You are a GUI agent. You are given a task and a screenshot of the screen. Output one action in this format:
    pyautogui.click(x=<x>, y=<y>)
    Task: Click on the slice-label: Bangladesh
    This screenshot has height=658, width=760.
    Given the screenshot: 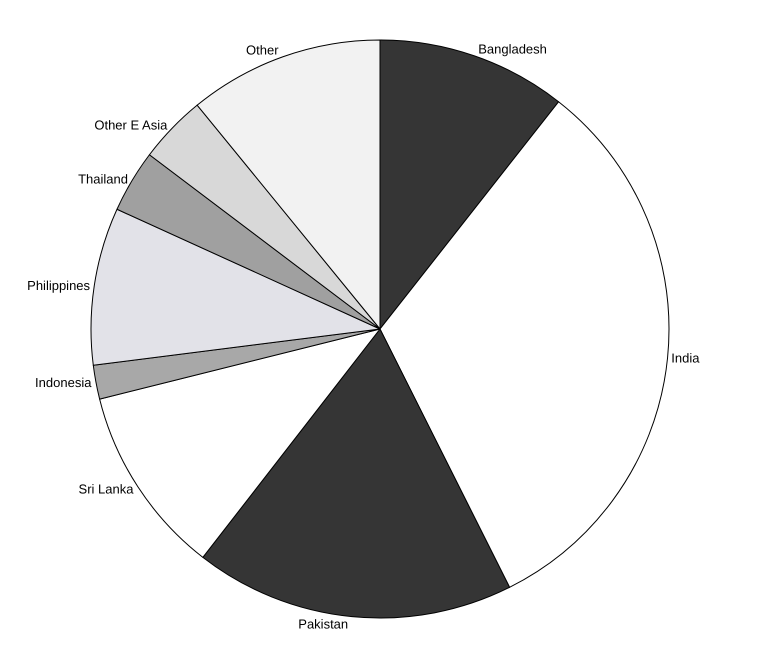 What is the action you would take?
    pyautogui.click(x=512, y=49)
    